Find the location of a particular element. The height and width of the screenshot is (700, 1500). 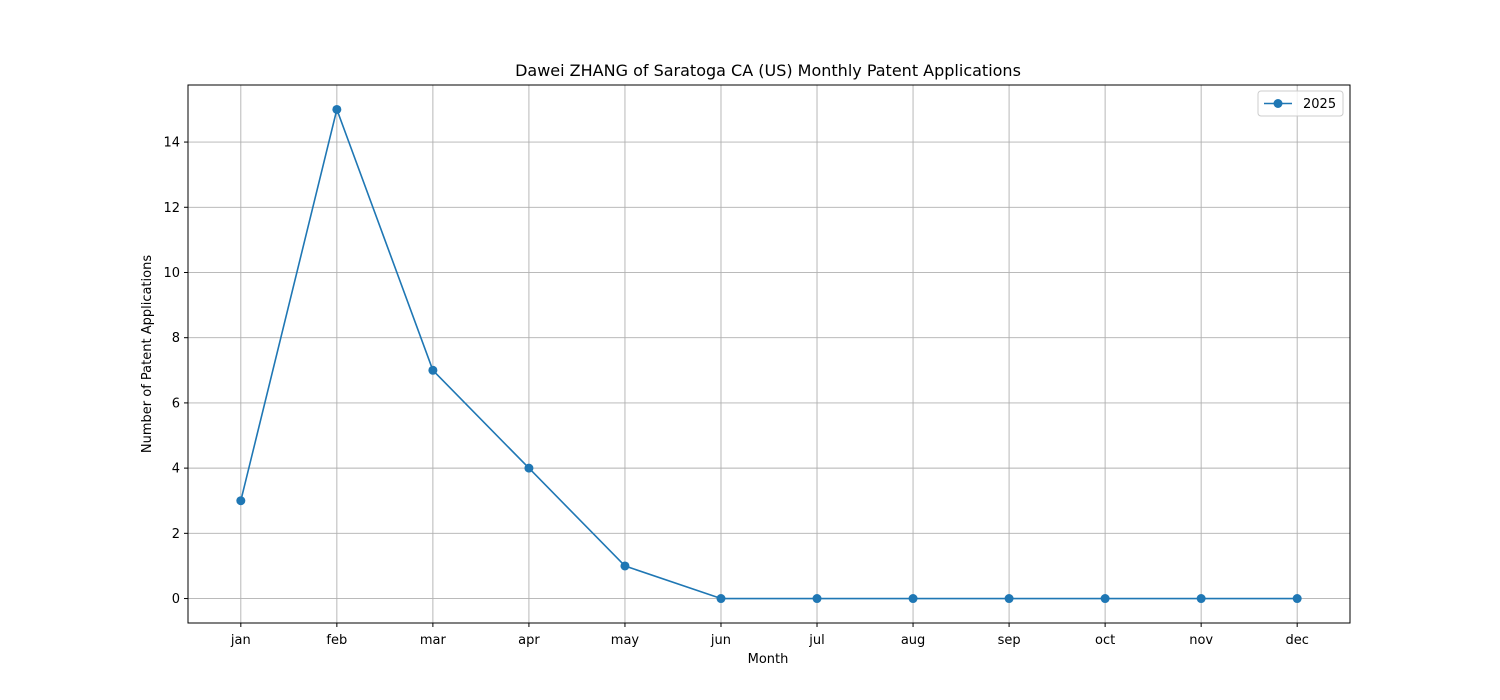

x-tick-label: feb is located at coordinates (336, 640).